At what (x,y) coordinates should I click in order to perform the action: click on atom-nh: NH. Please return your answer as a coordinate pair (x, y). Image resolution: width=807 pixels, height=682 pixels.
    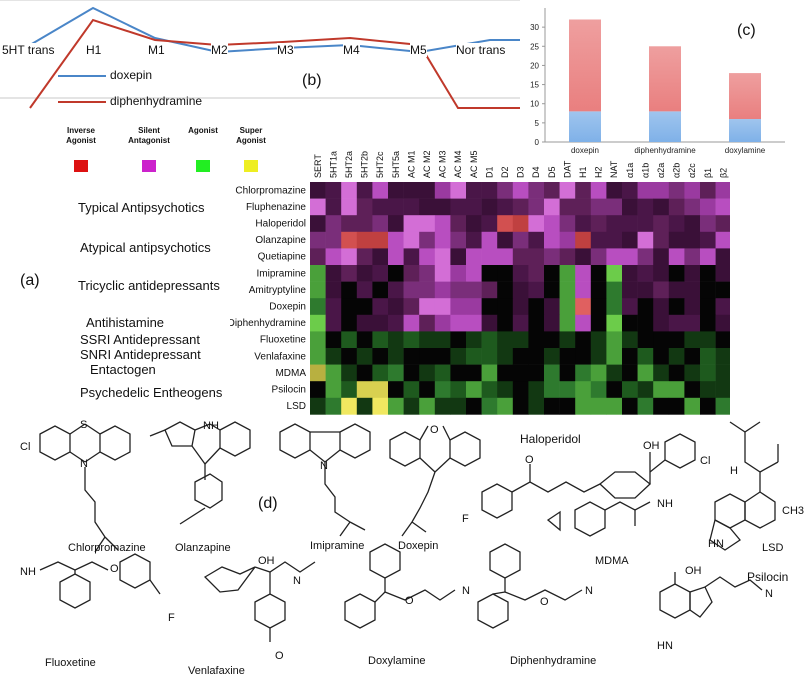
    Looking at the image, I should click on (211, 426).